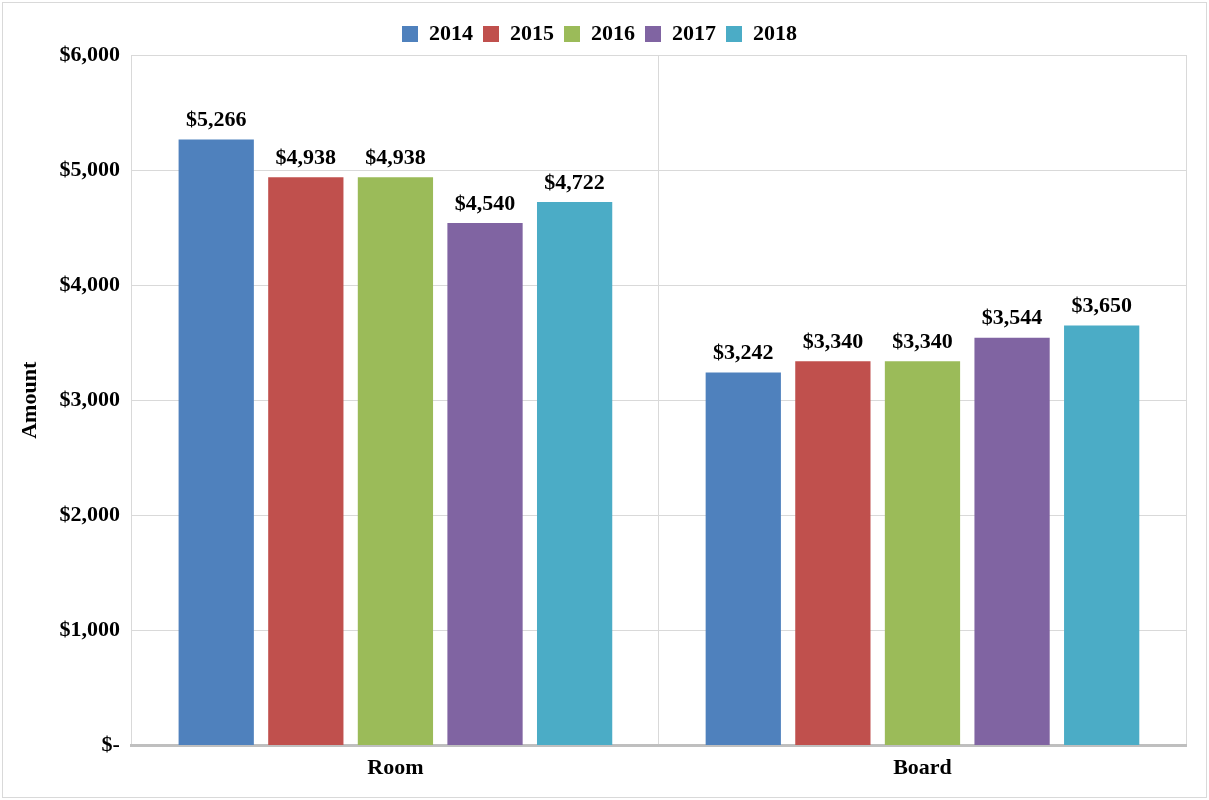 This screenshot has width=1209, height=800. Describe the element at coordinates (110, 744) in the screenshot. I see `y-tick-label: $-` at that location.